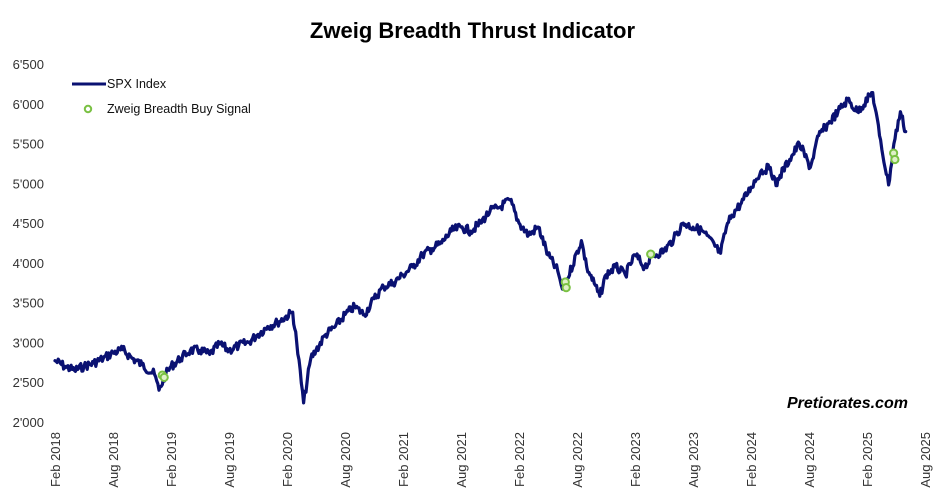  What do you see at coordinates (577, 460) in the screenshot?
I see `x-tick-label: Aug 2022` at bounding box center [577, 460].